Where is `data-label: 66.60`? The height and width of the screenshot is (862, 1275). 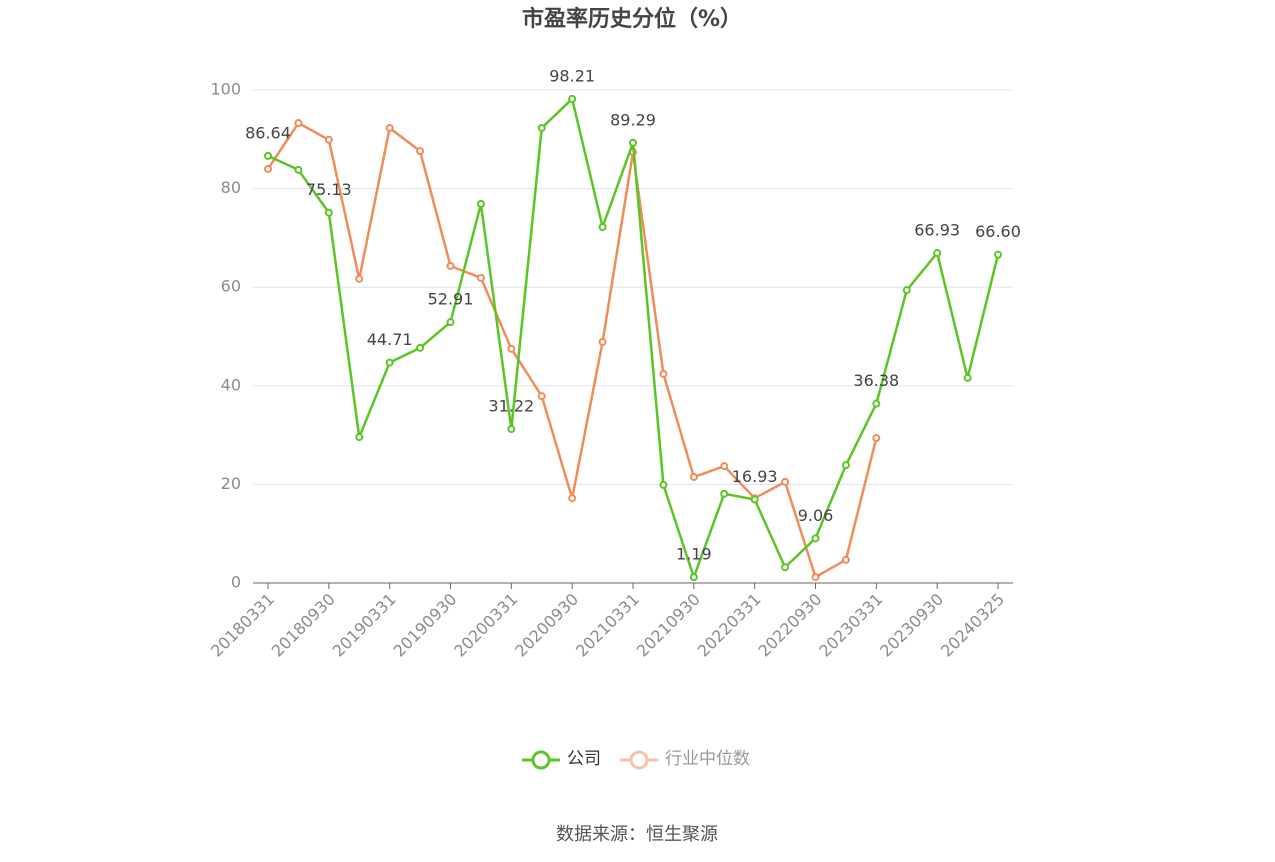
data-label: 66.60 is located at coordinates (998, 231).